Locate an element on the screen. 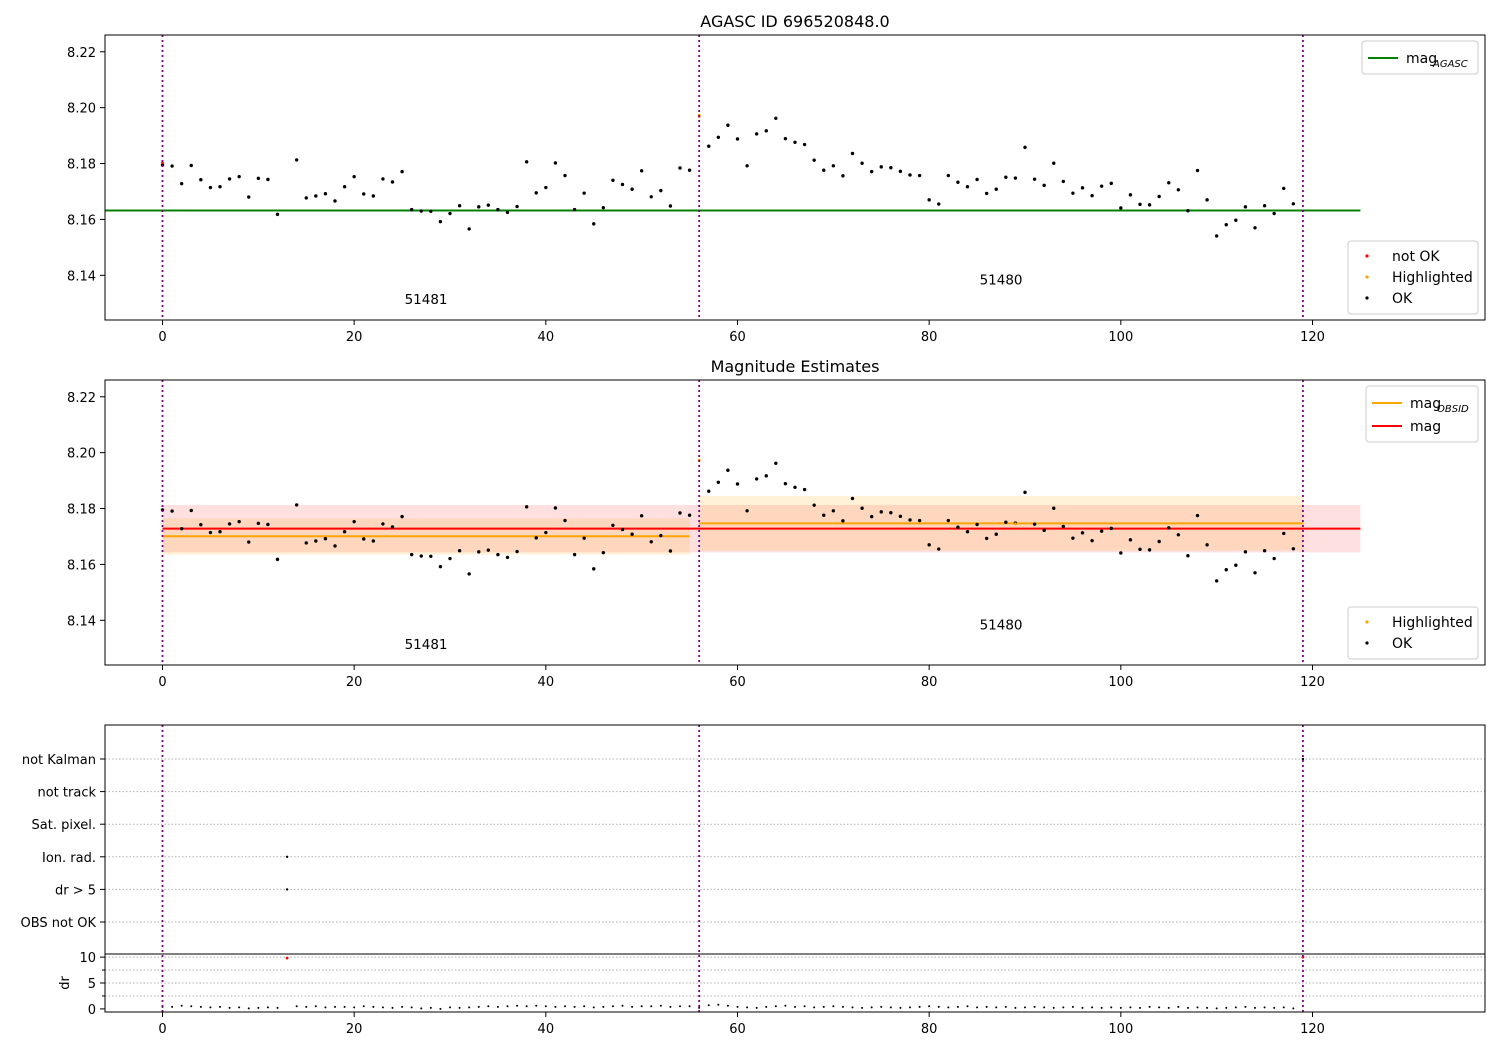 The height and width of the screenshot is (1050, 1500). dr-point-not-ok is located at coordinates (287, 958).